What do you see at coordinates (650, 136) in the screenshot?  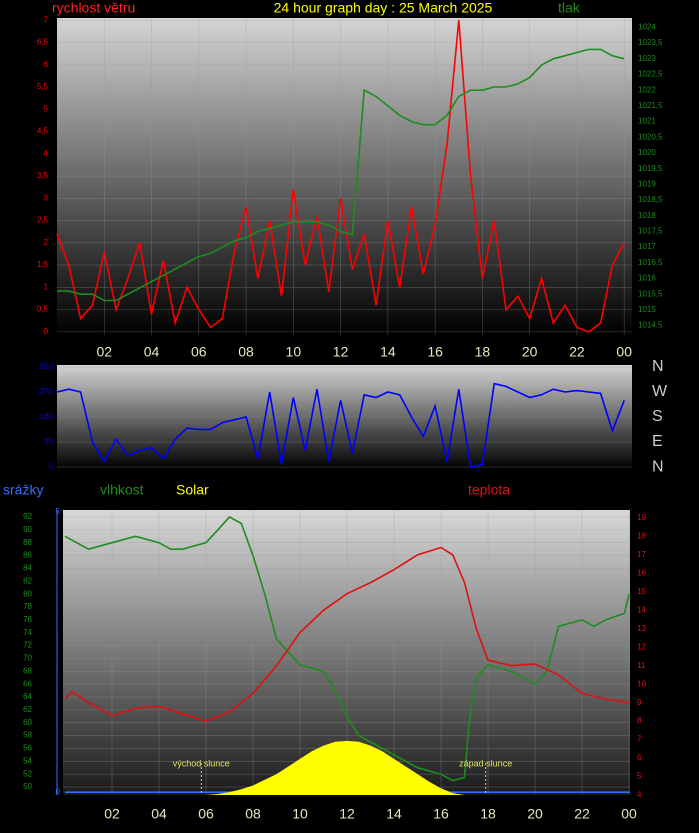 I see `y2-tick-label: 1020,5` at bounding box center [650, 136].